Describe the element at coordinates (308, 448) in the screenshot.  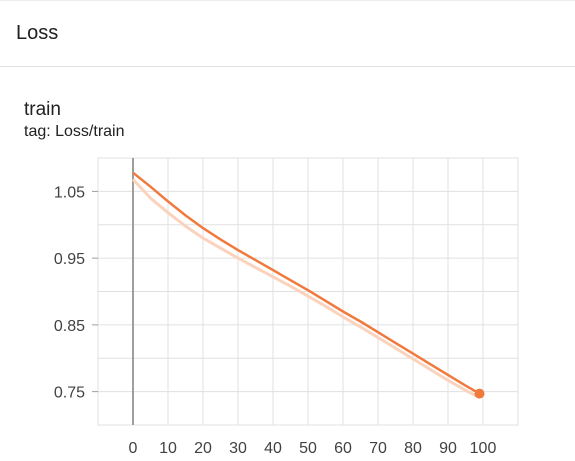
I see `x-tick-label: 50` at that location.